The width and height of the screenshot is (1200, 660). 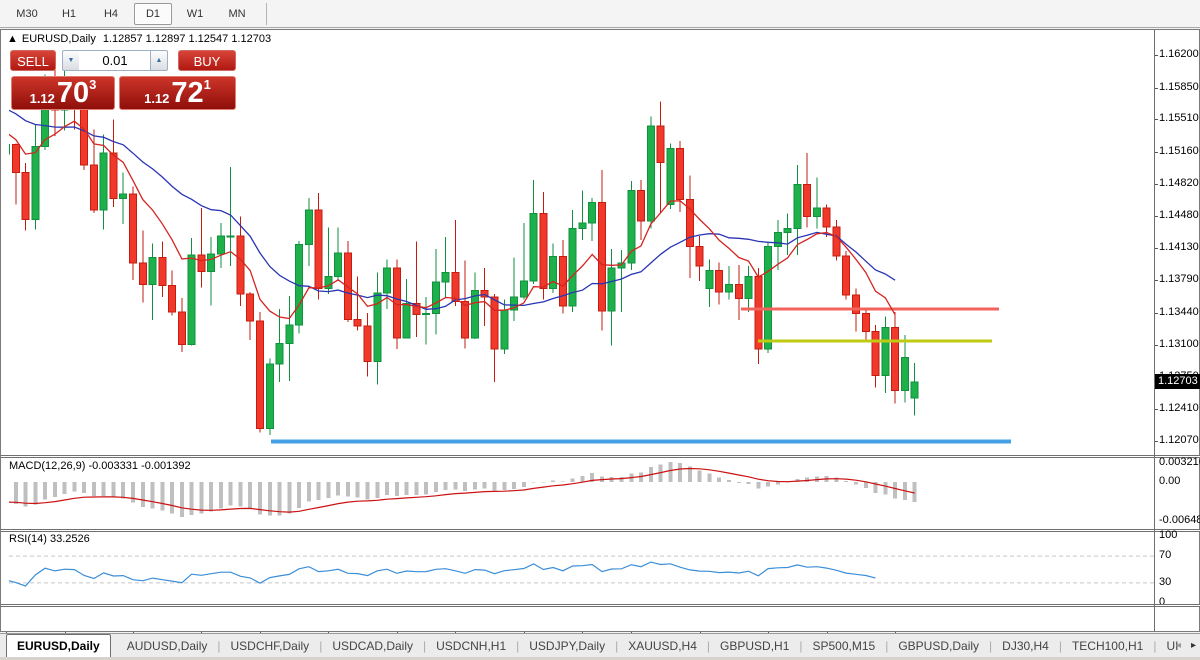 What do you see at coordinates (237, 13) in the screenshot?
I see `timeframe-button-mn: MN` at bounding box center [237, 13].